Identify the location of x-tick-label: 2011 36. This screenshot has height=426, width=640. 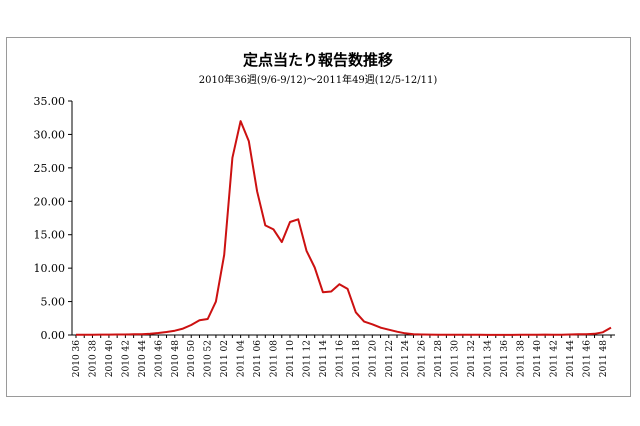
(505, 358).